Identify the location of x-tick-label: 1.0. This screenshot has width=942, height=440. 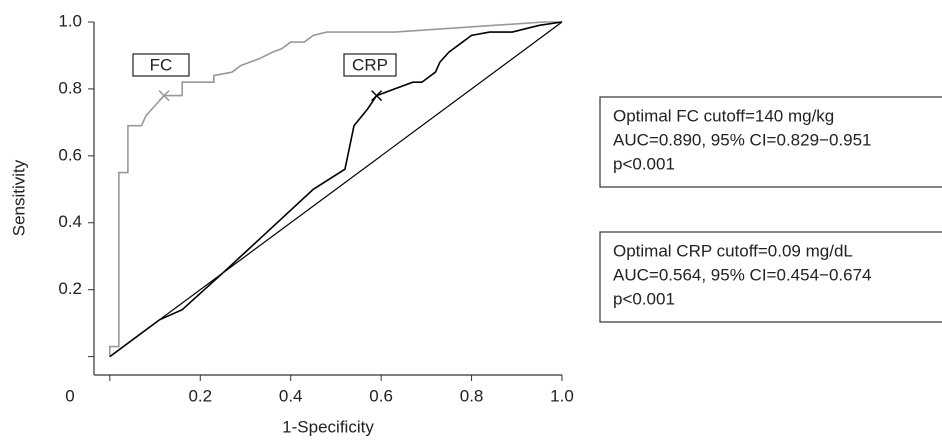
(562, 395).